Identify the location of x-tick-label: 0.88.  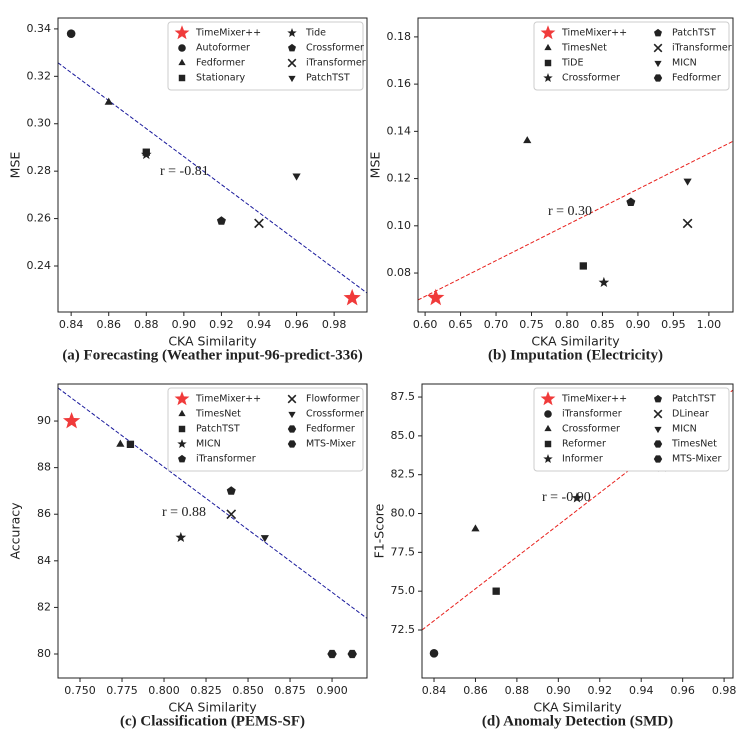
(146, 324).